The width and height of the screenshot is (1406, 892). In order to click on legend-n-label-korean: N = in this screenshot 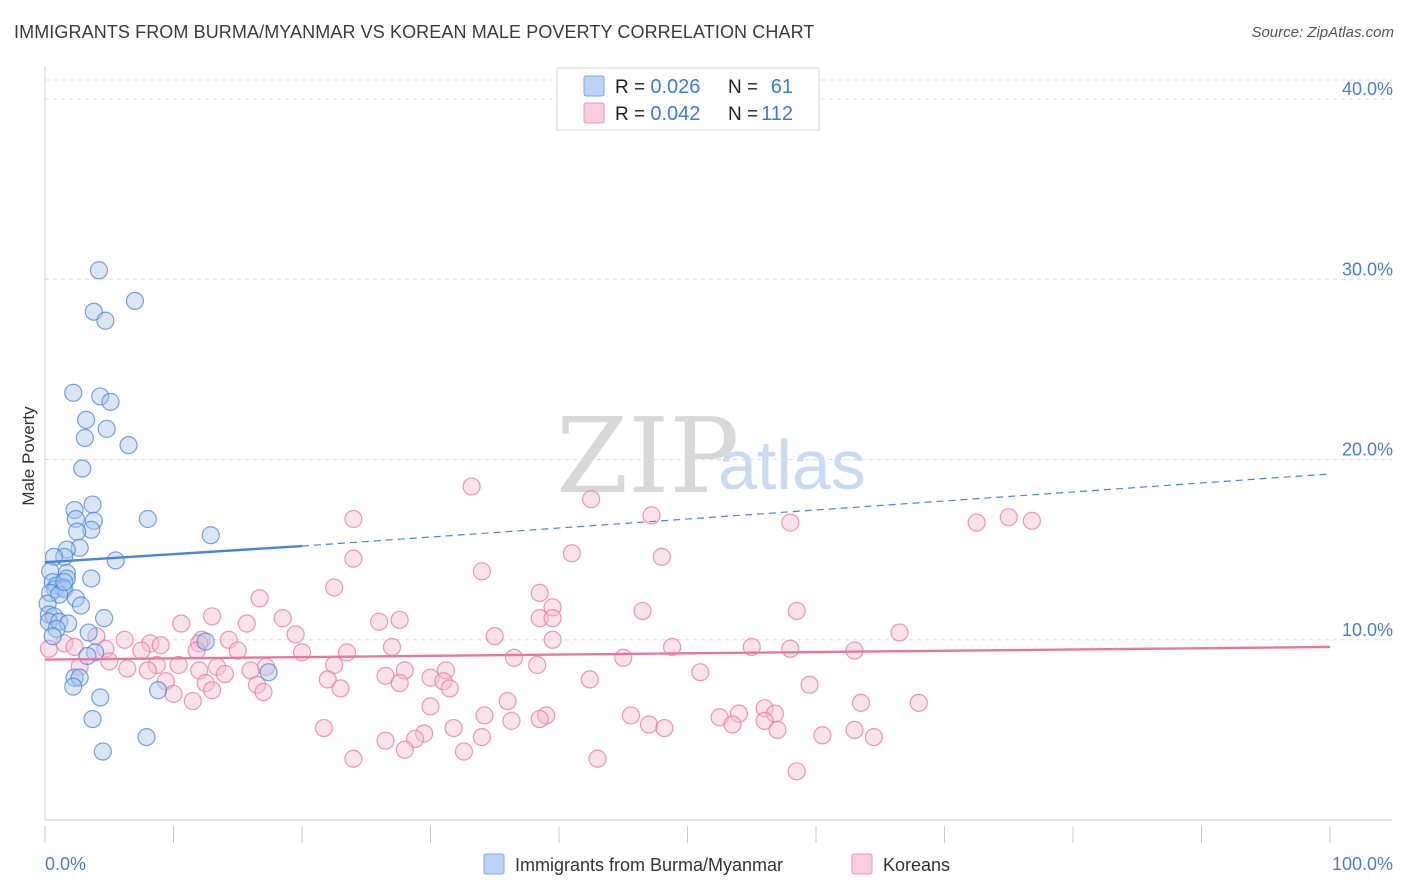, I will do `click(743, 114)`.